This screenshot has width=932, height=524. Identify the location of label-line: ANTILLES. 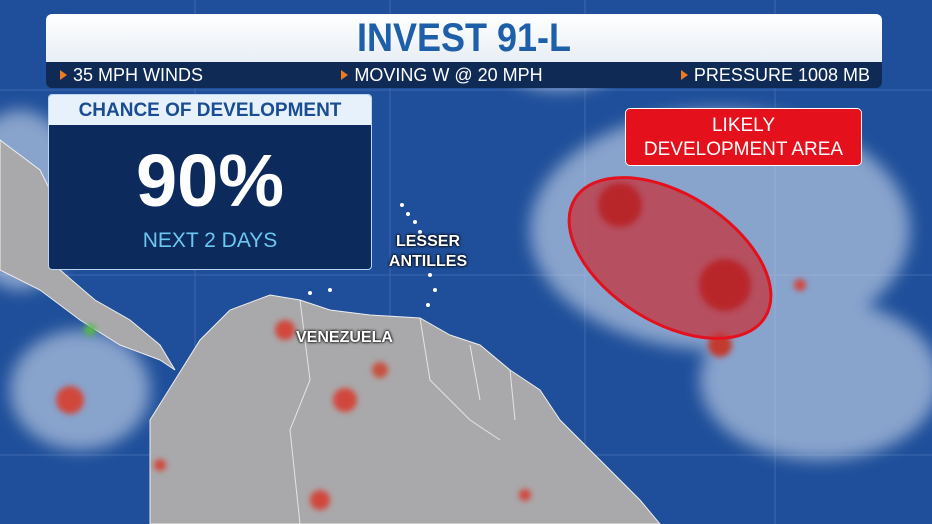
(428, 261).